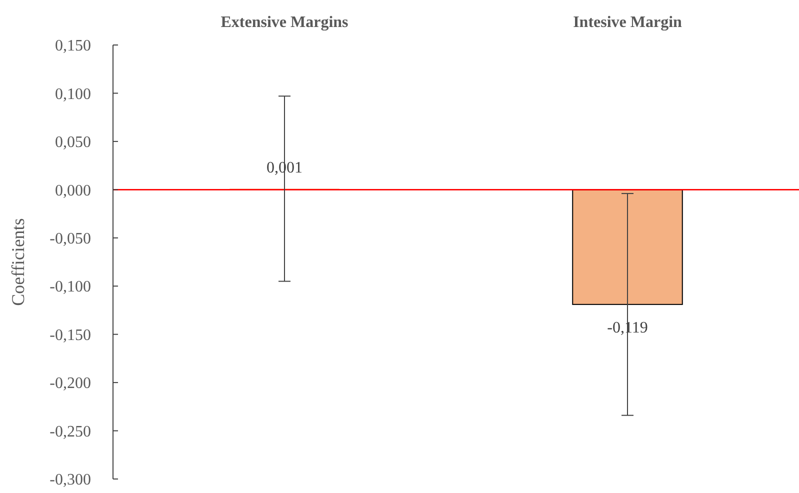 The width and height of the screenshot is (799, 493). I want to click on y-tick-label: -0,200, so click(70, 383).